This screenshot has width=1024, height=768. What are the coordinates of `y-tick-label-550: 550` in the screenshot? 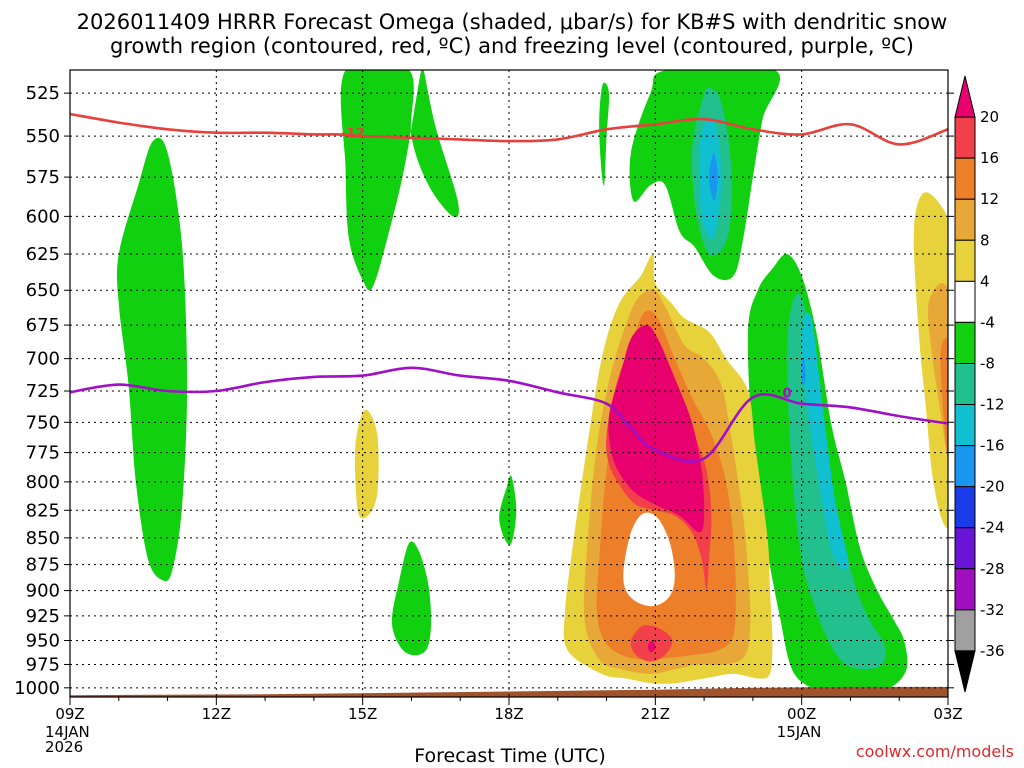 It's located at (43, 136).